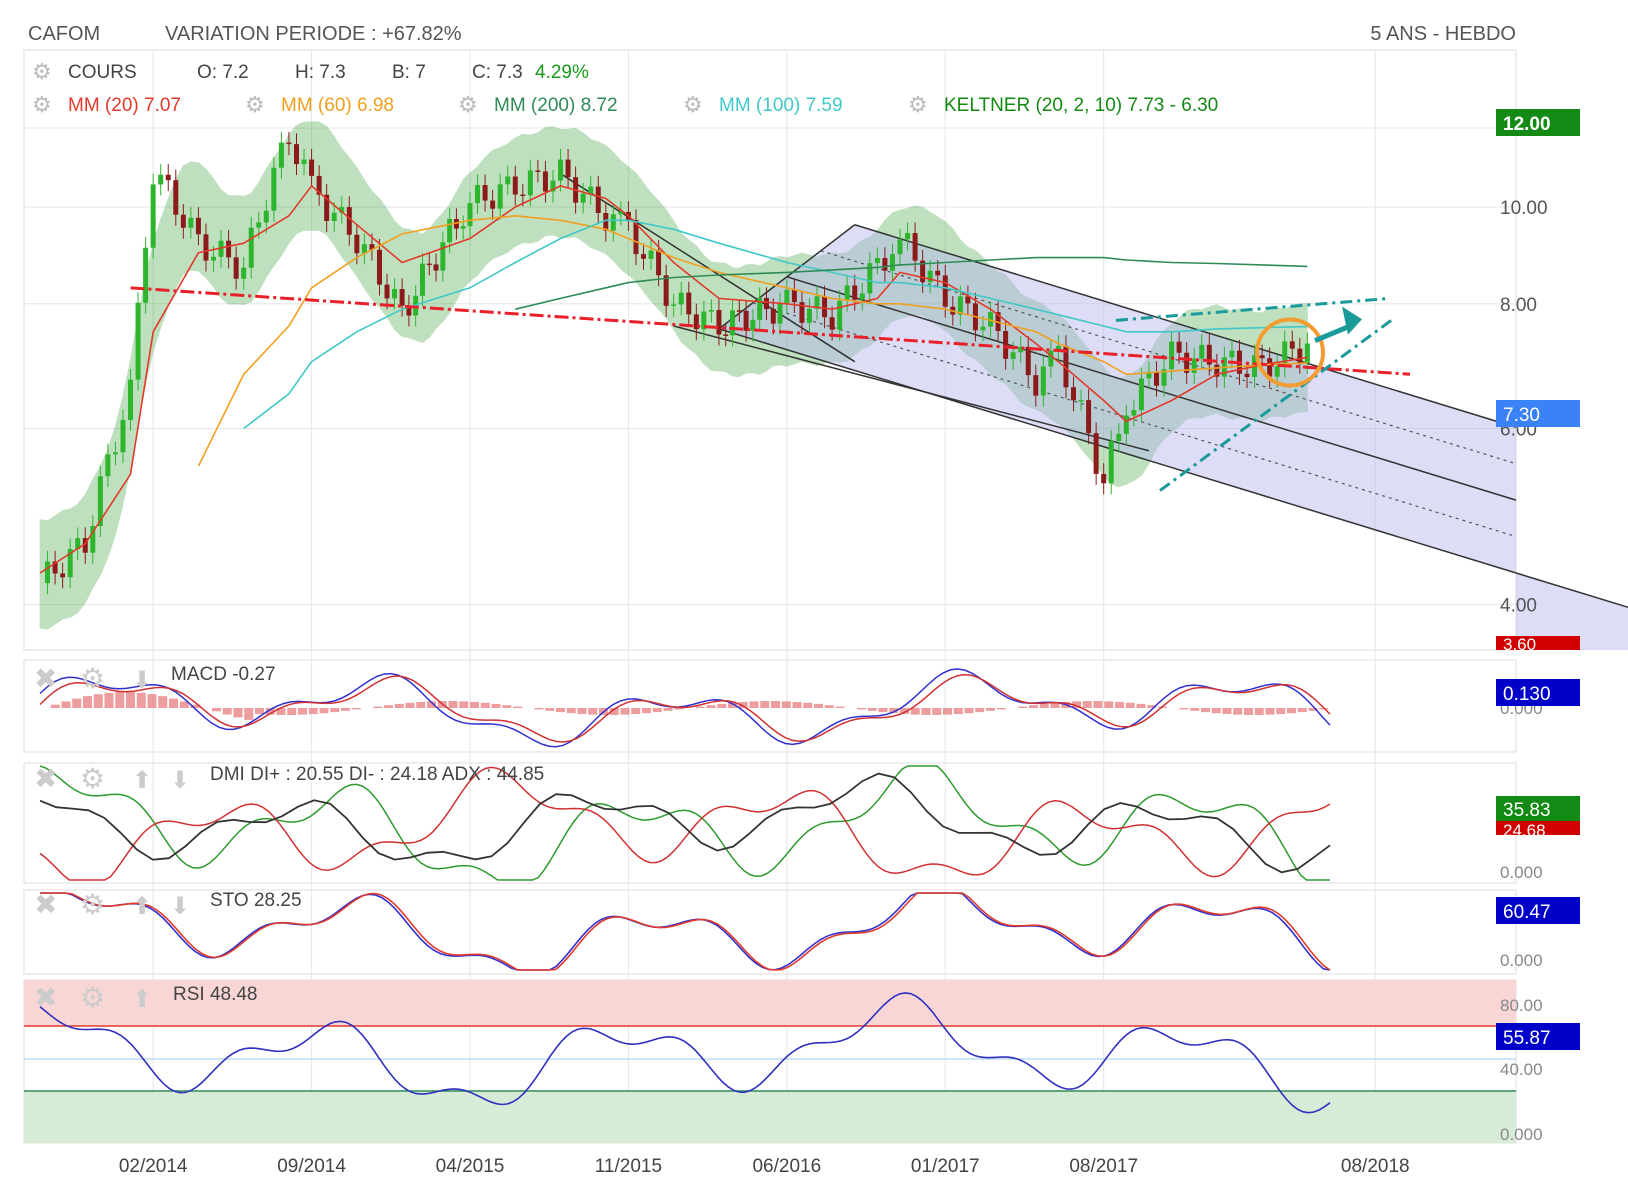 Image resolution: width=1628 pixels, height=1188 pixels. Describe the element at coordinates (1527, 124) in the screenshot. I see `svg-text: 12.00` at that location.